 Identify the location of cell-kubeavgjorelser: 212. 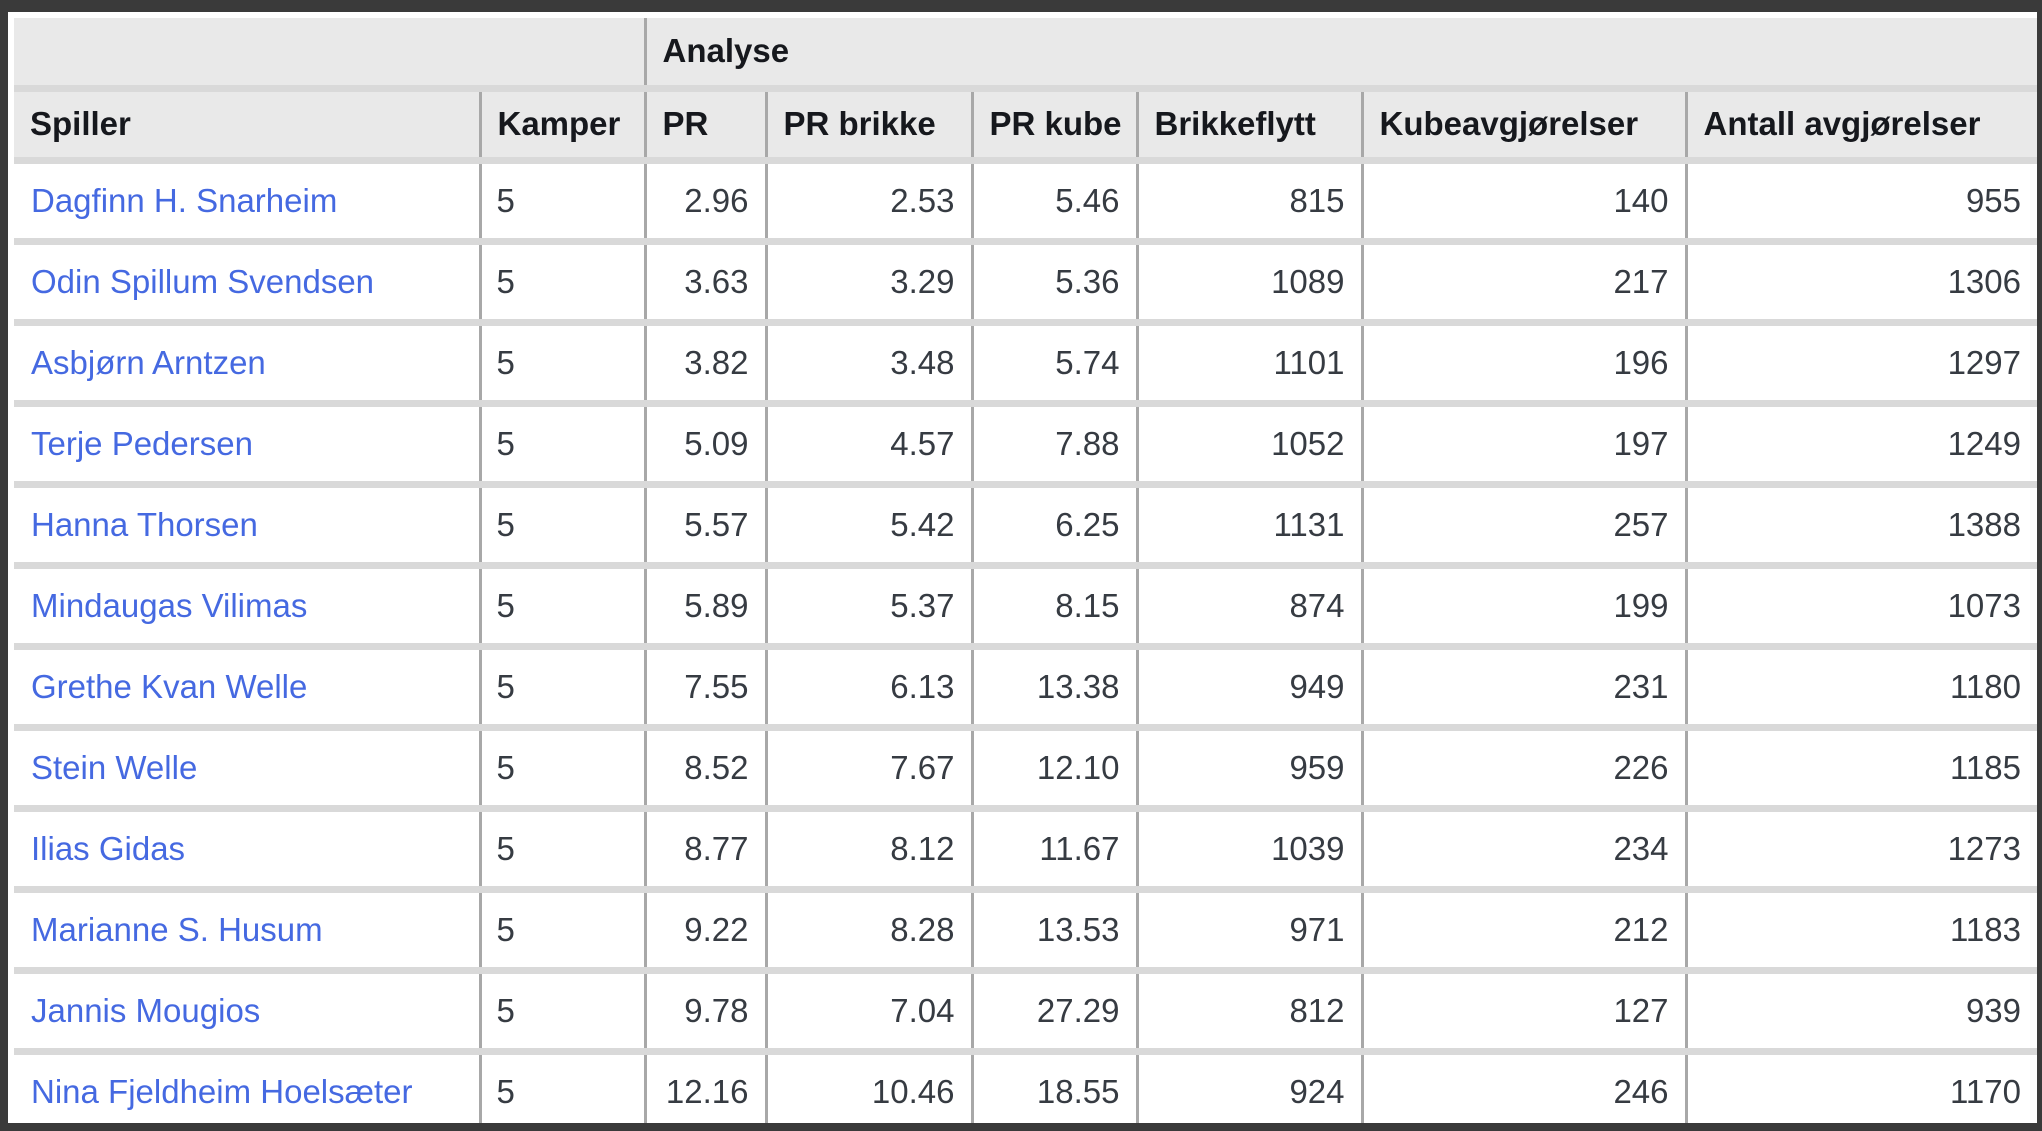
(1523, 931).